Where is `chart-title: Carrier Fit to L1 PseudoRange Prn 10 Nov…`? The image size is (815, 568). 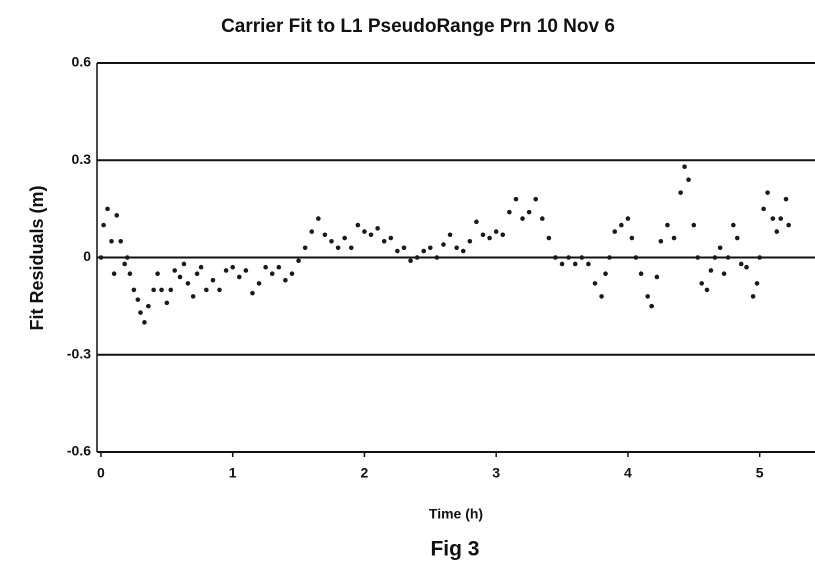
chart-title: Carrier Fit to L1 PseudoRange Prn 10 Nov… is located at coordinates (418, 26).